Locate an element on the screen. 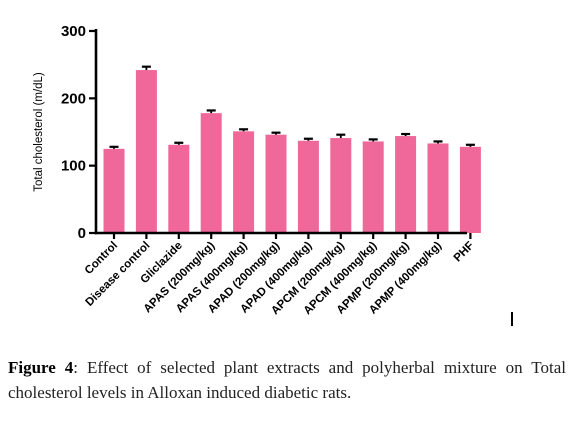  y-tick-label: 0 is located at coordinates (82, 233).